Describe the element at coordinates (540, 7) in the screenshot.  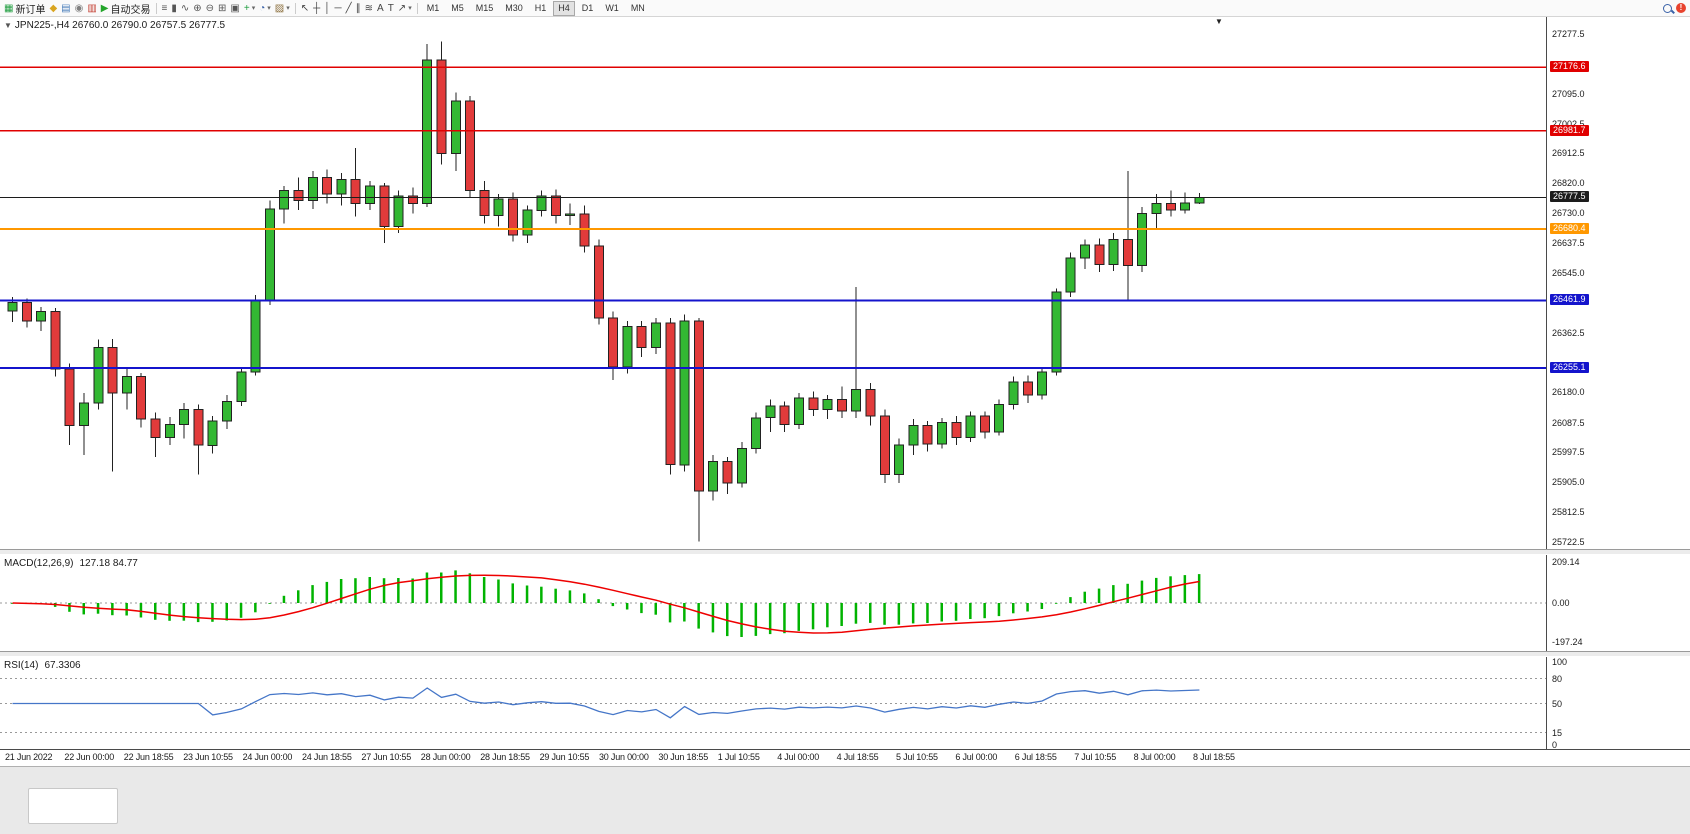
I see `timeframe-h1-button: H1` at that location.